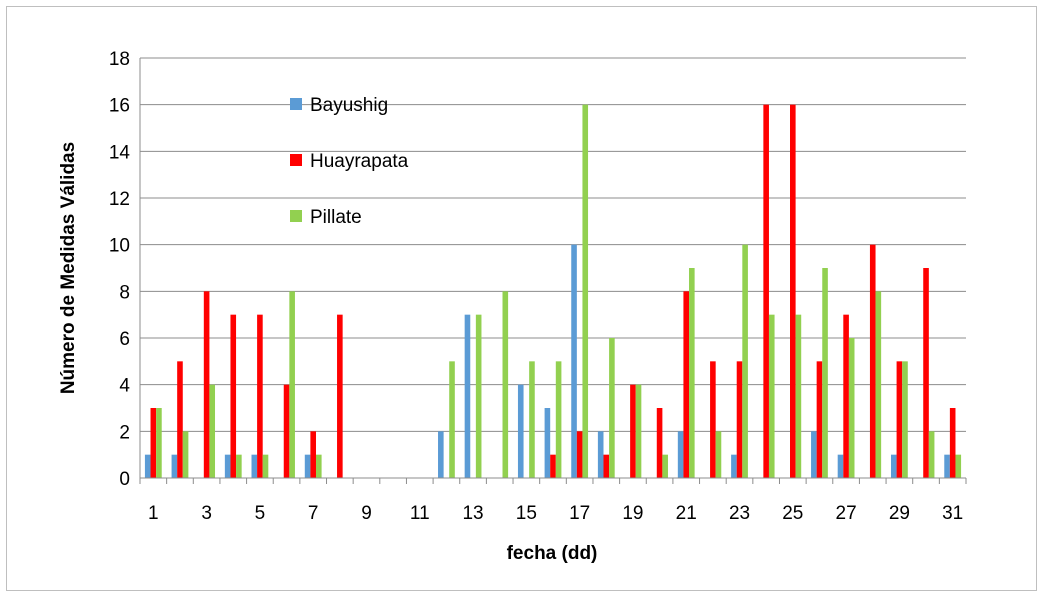 The width and height of the screenshot is (1043, 597). Describe the element at coordinates (632, 513) in the screenshot. I see `x-tick-label: 19` at that location.